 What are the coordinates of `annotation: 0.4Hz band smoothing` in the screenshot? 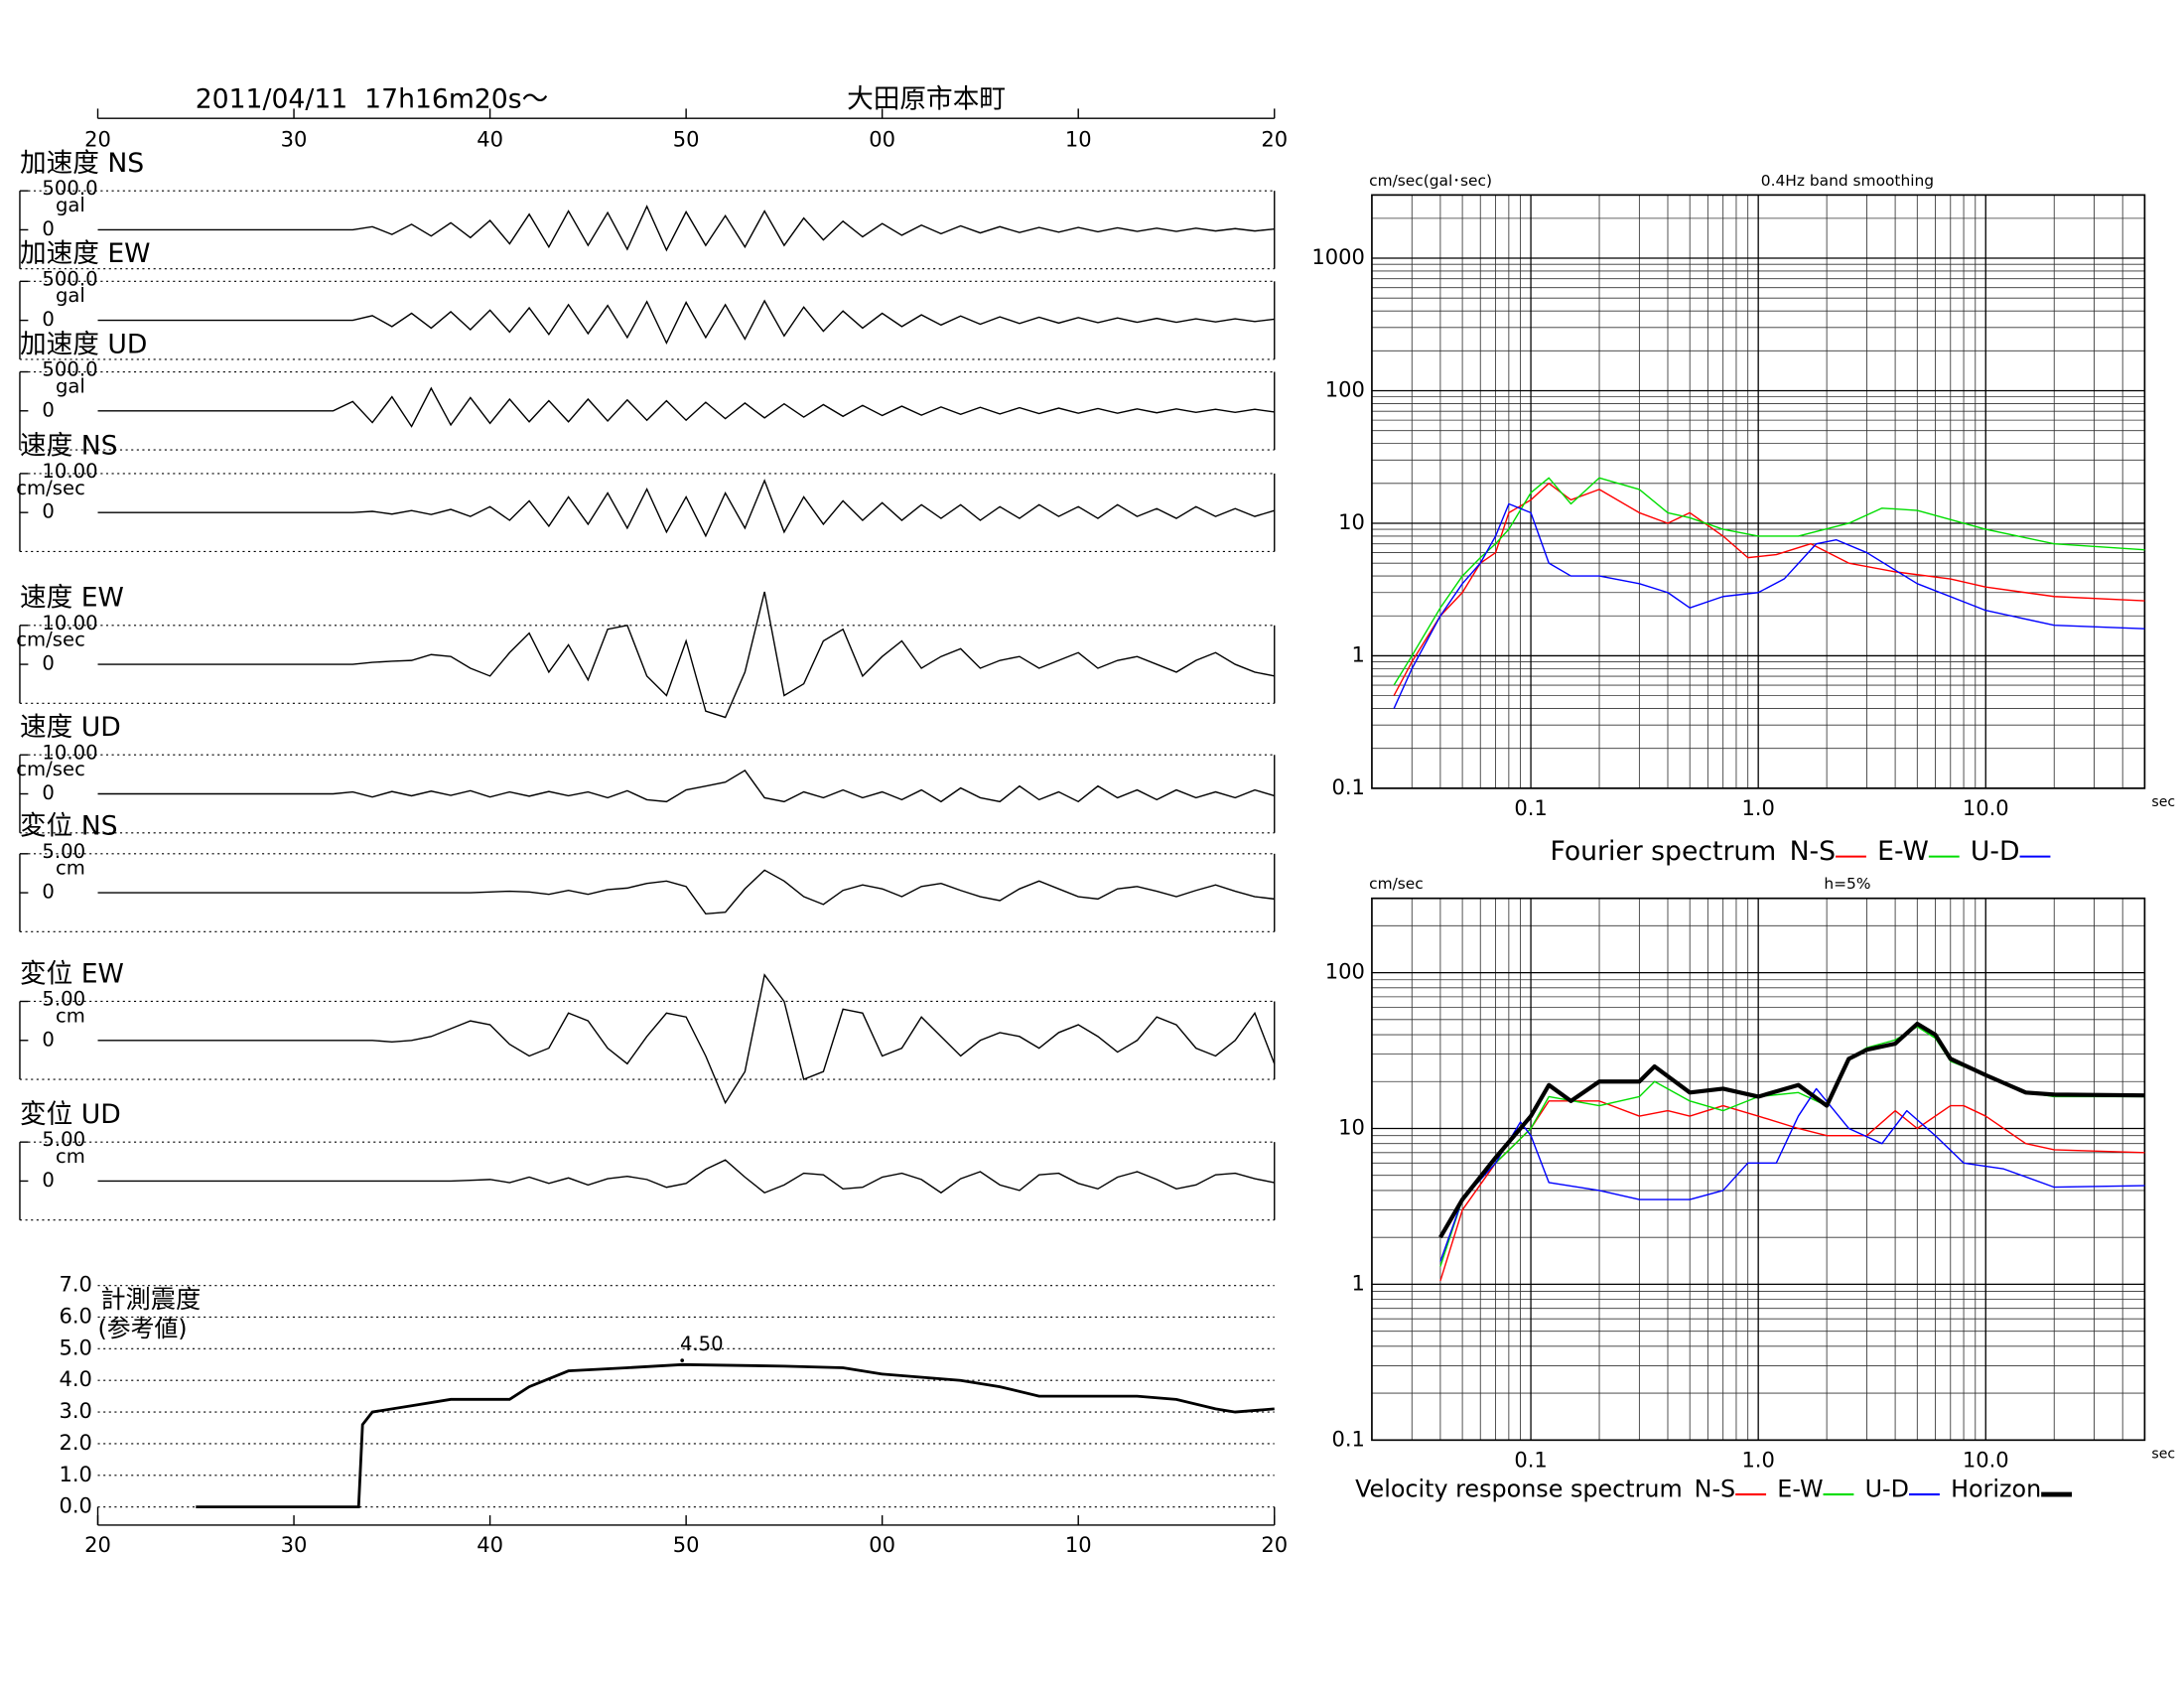 It's located at (1847, 181).